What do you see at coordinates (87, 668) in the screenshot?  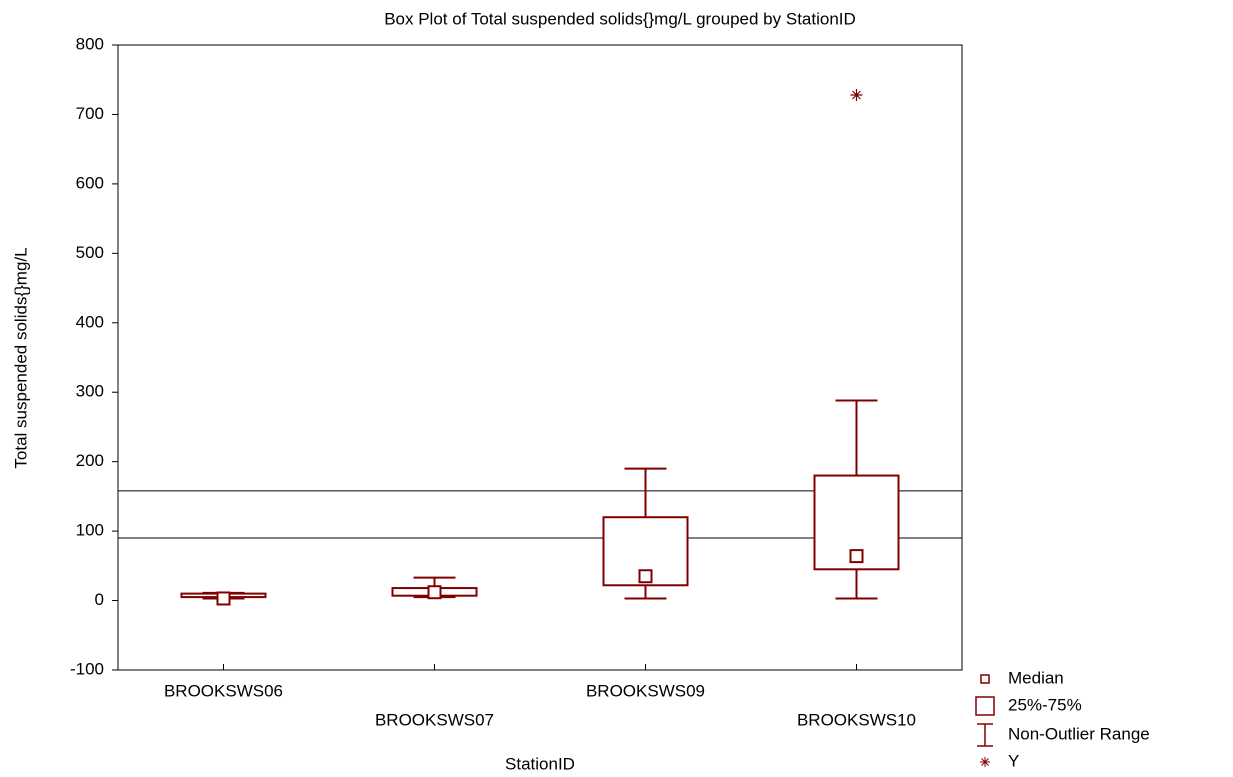 I see `y-tick-label: -100` at bounding box center [87, 668].